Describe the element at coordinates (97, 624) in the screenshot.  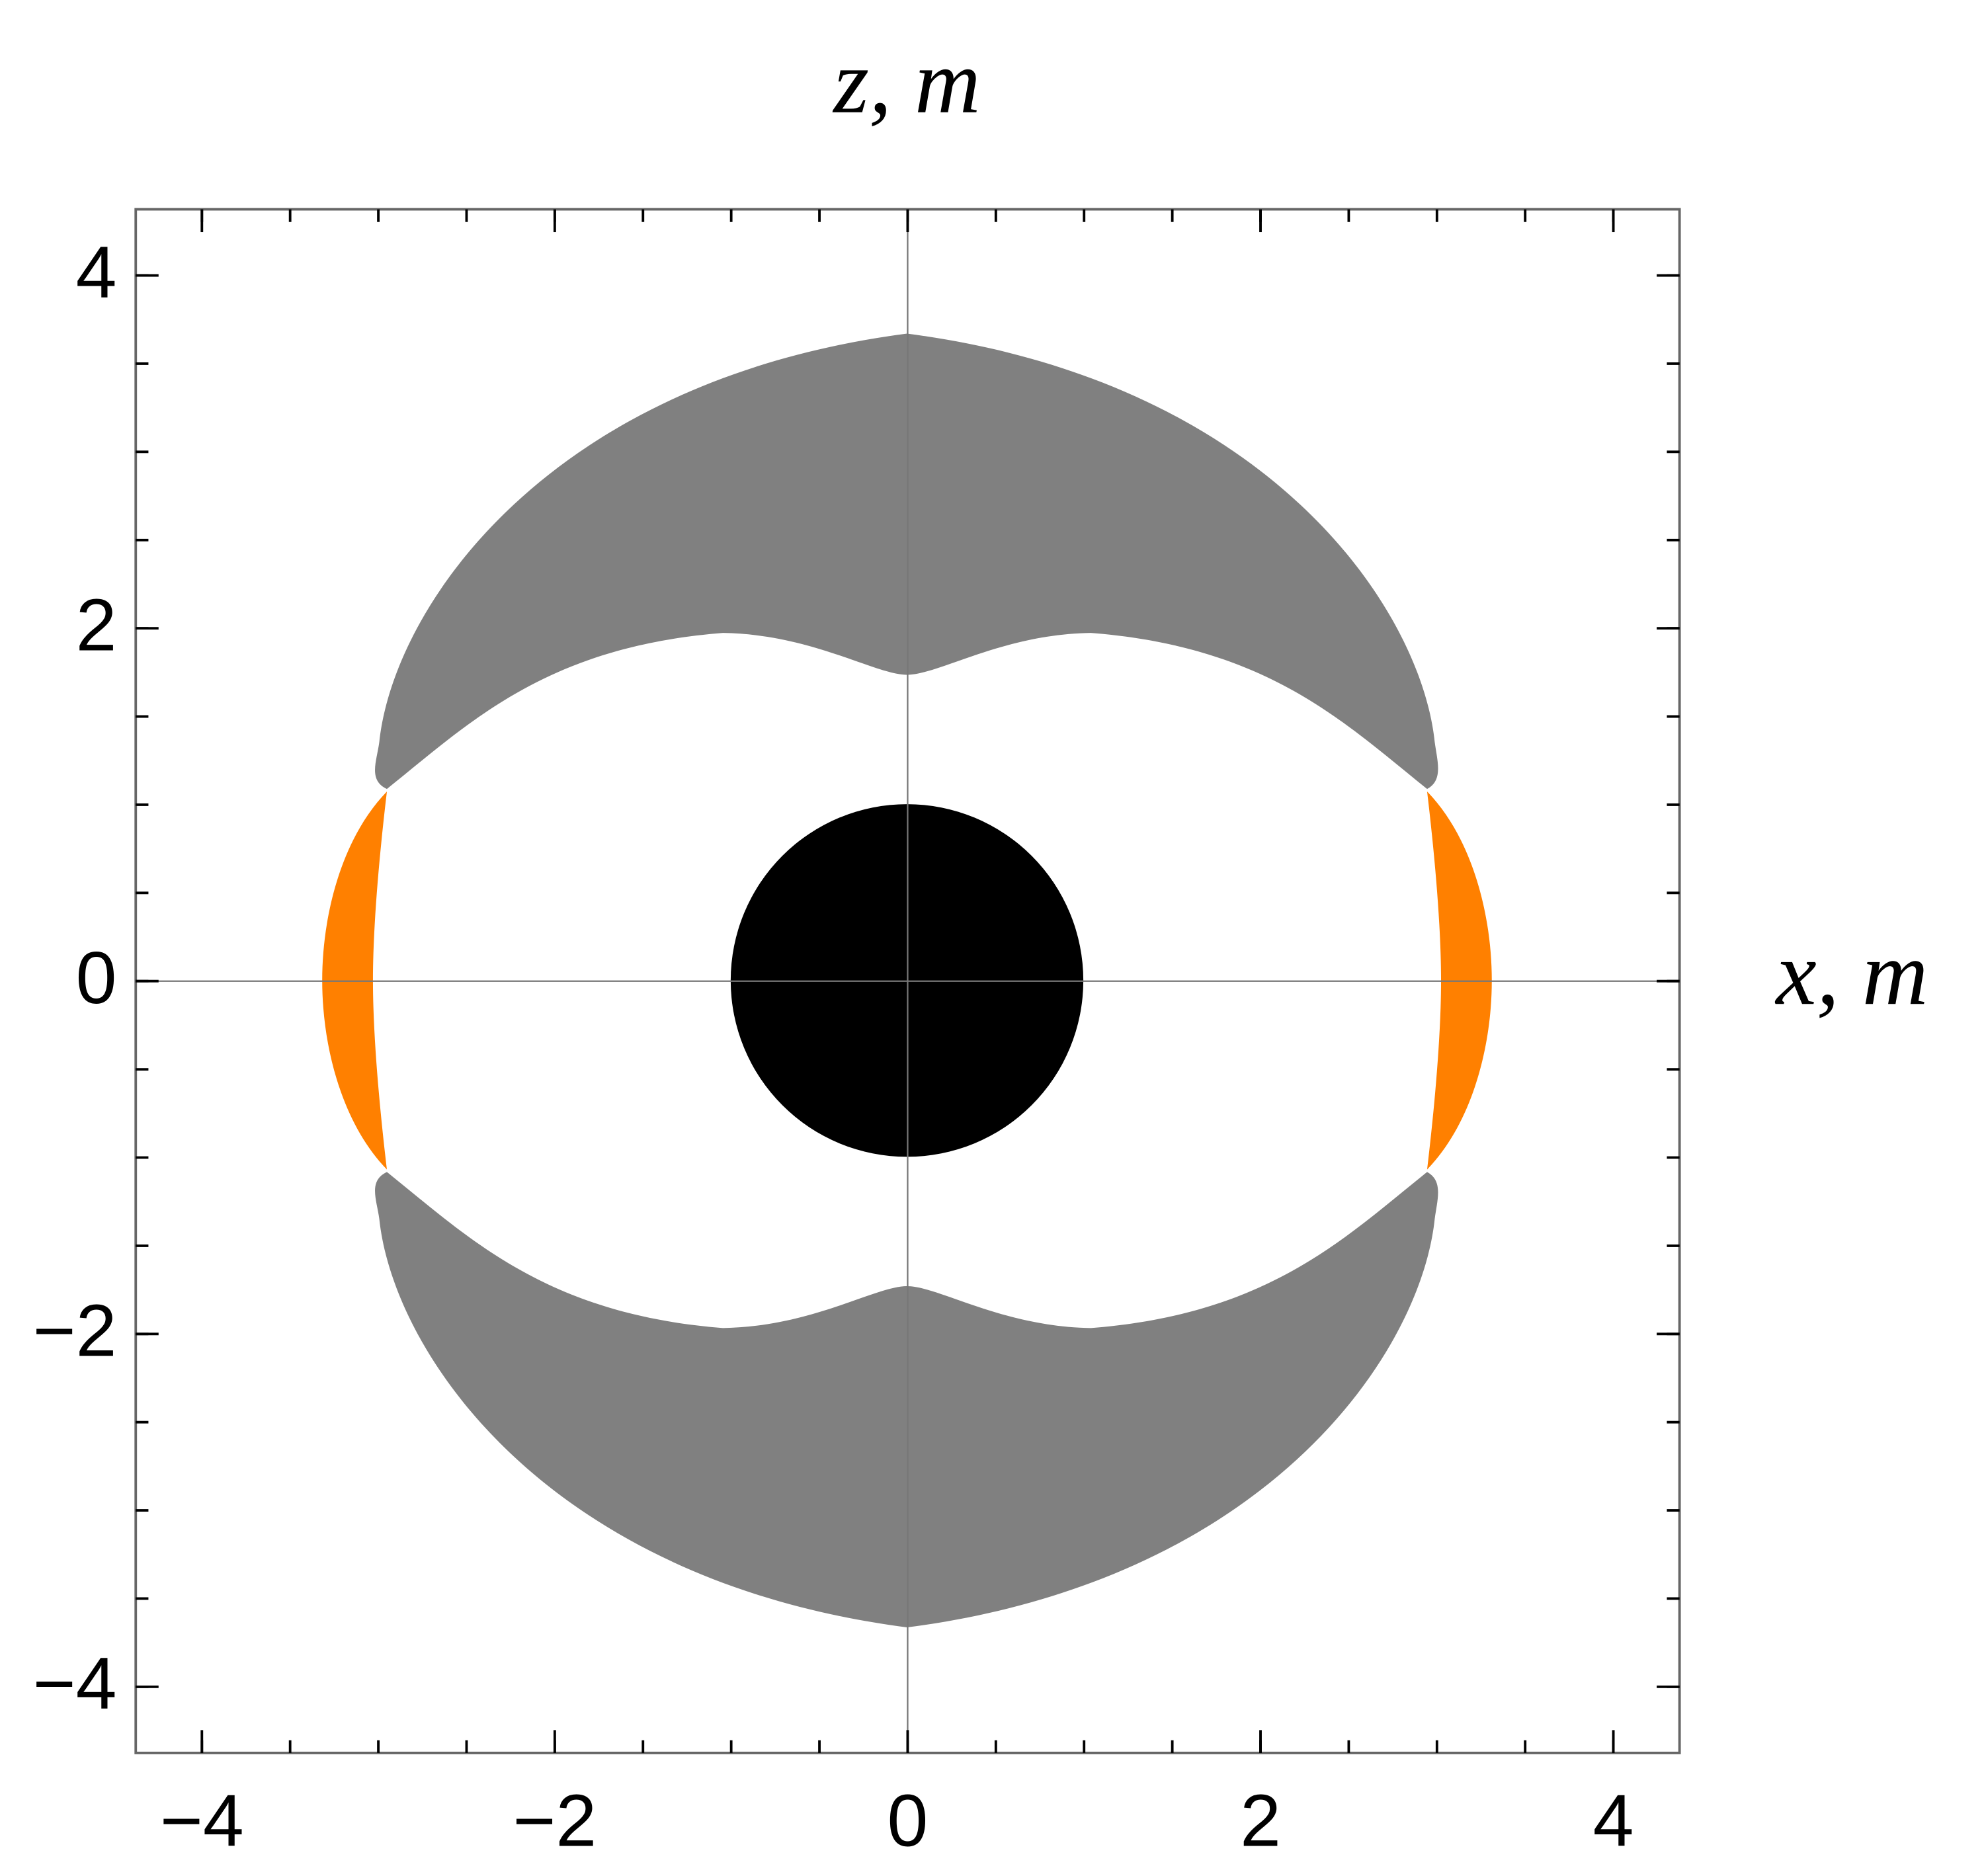
I see `y-tick-label: 2` at that location.